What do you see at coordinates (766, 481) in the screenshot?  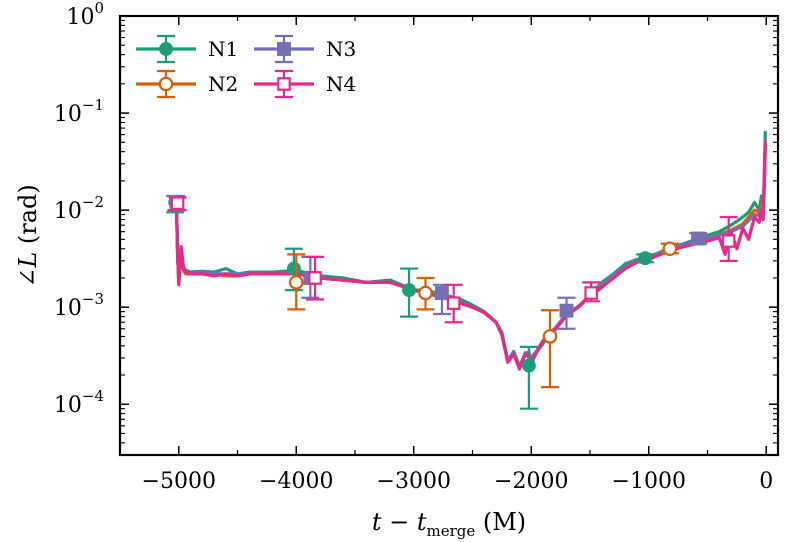 I see `x-tick-label: 0` at bounding box center [766, 481].